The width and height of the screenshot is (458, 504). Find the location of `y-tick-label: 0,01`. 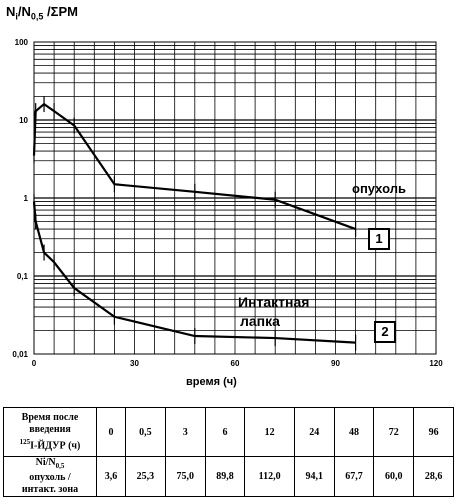

y-tick-label: 0,01 is located at coordinates (20, 354).